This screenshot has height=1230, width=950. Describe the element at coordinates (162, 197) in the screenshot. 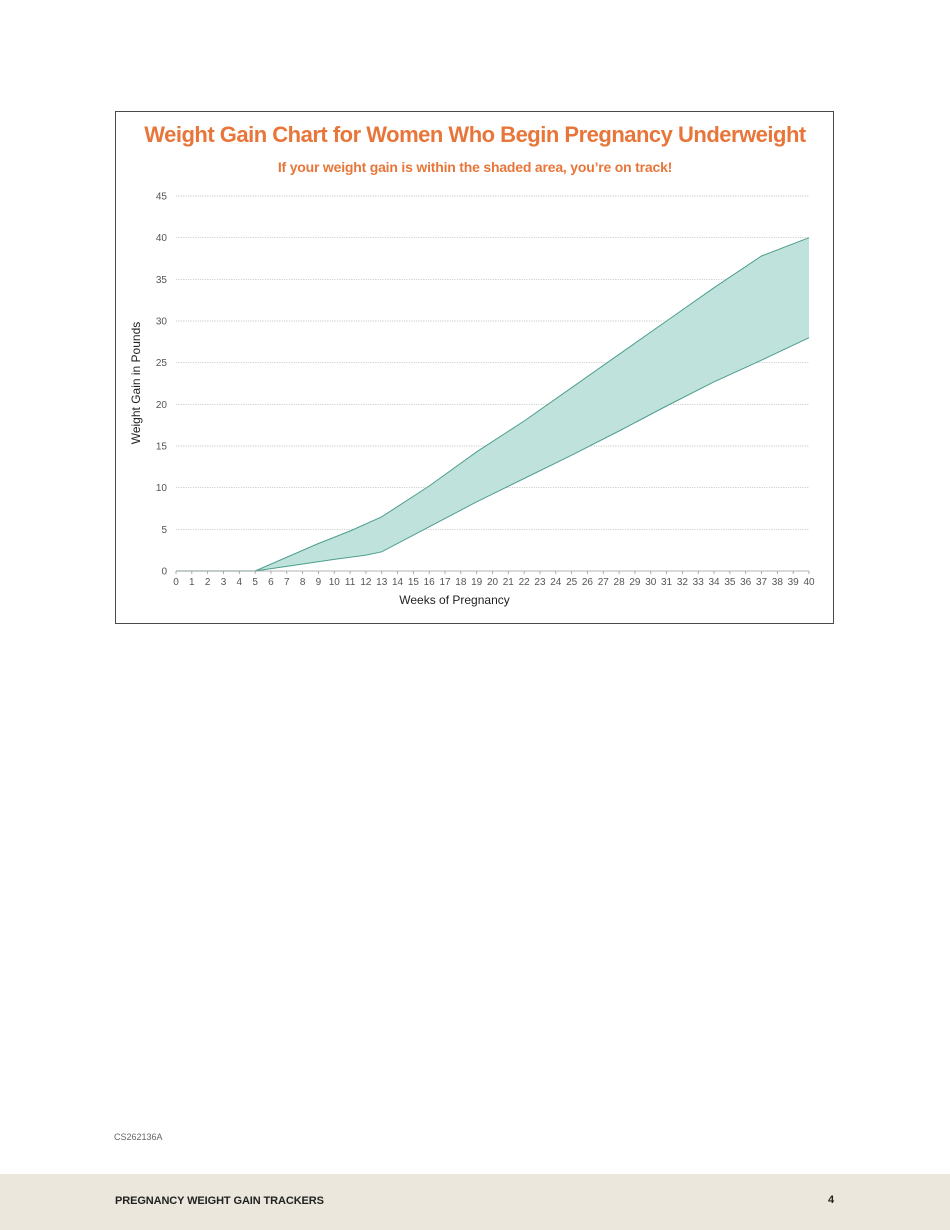

I see `y-tick-label: 45` at that location.